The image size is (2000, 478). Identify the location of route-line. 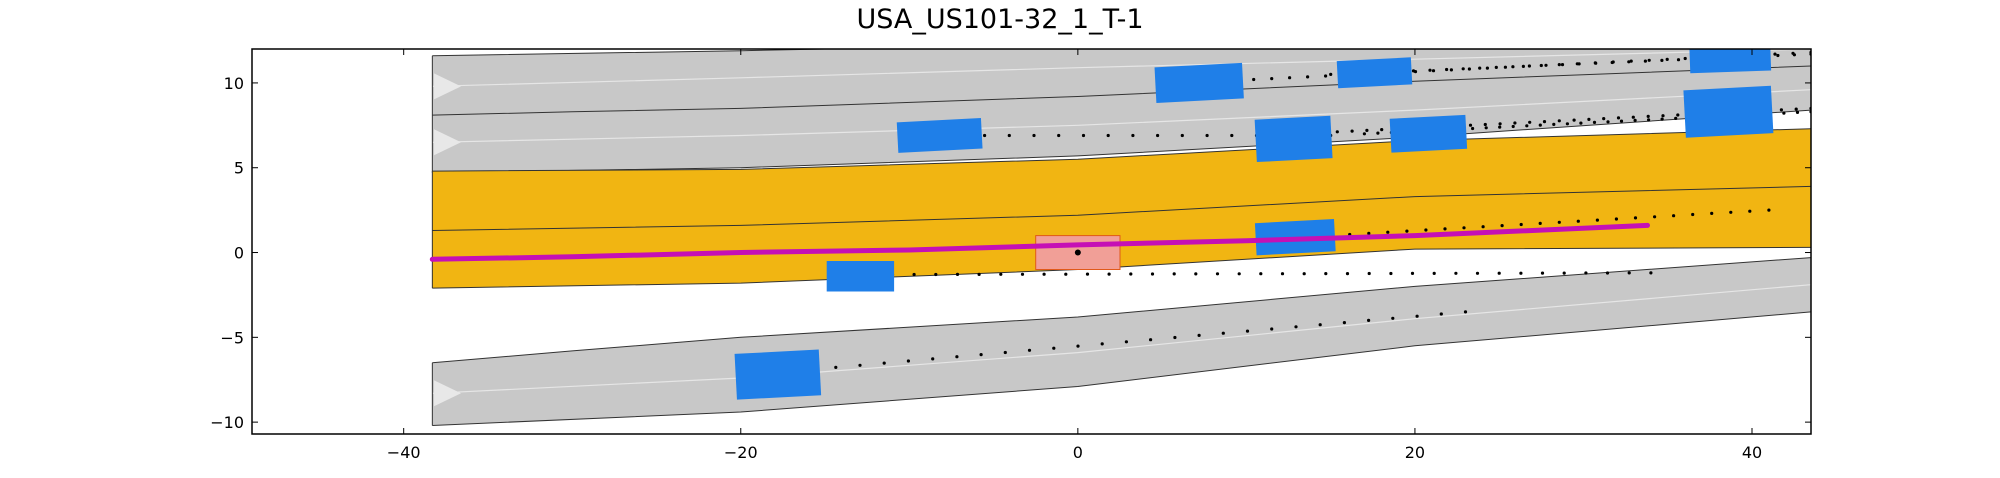
(1039, 242).